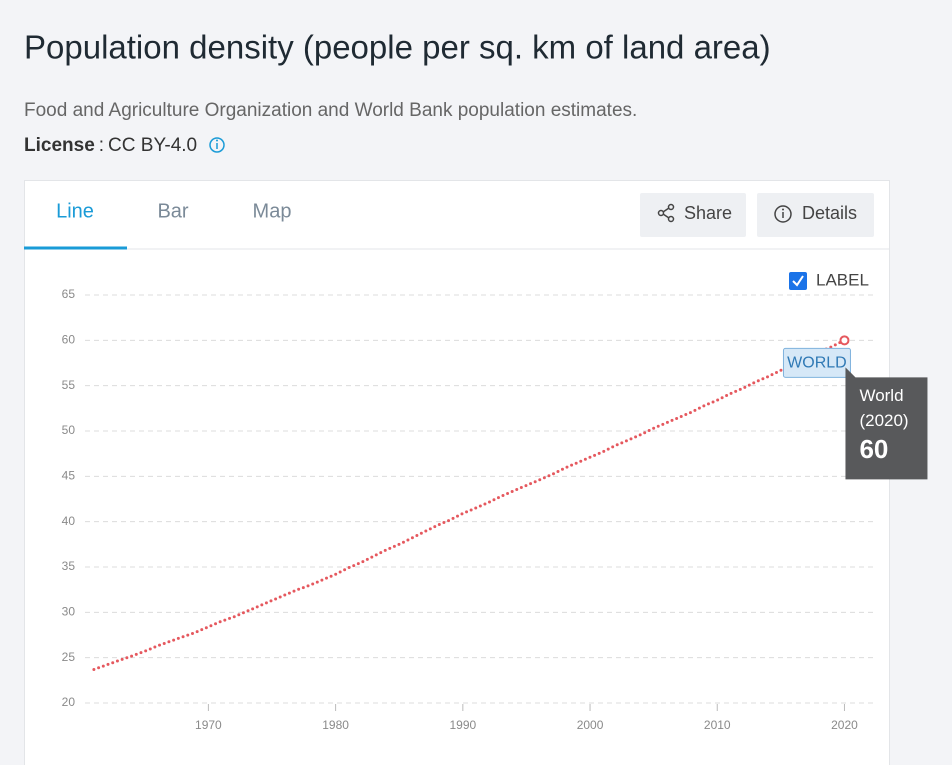  What do you see at coordinates (69, 294) in the screenshot?
I see `y-tick-label: 65` at bounding box center [69, 294].